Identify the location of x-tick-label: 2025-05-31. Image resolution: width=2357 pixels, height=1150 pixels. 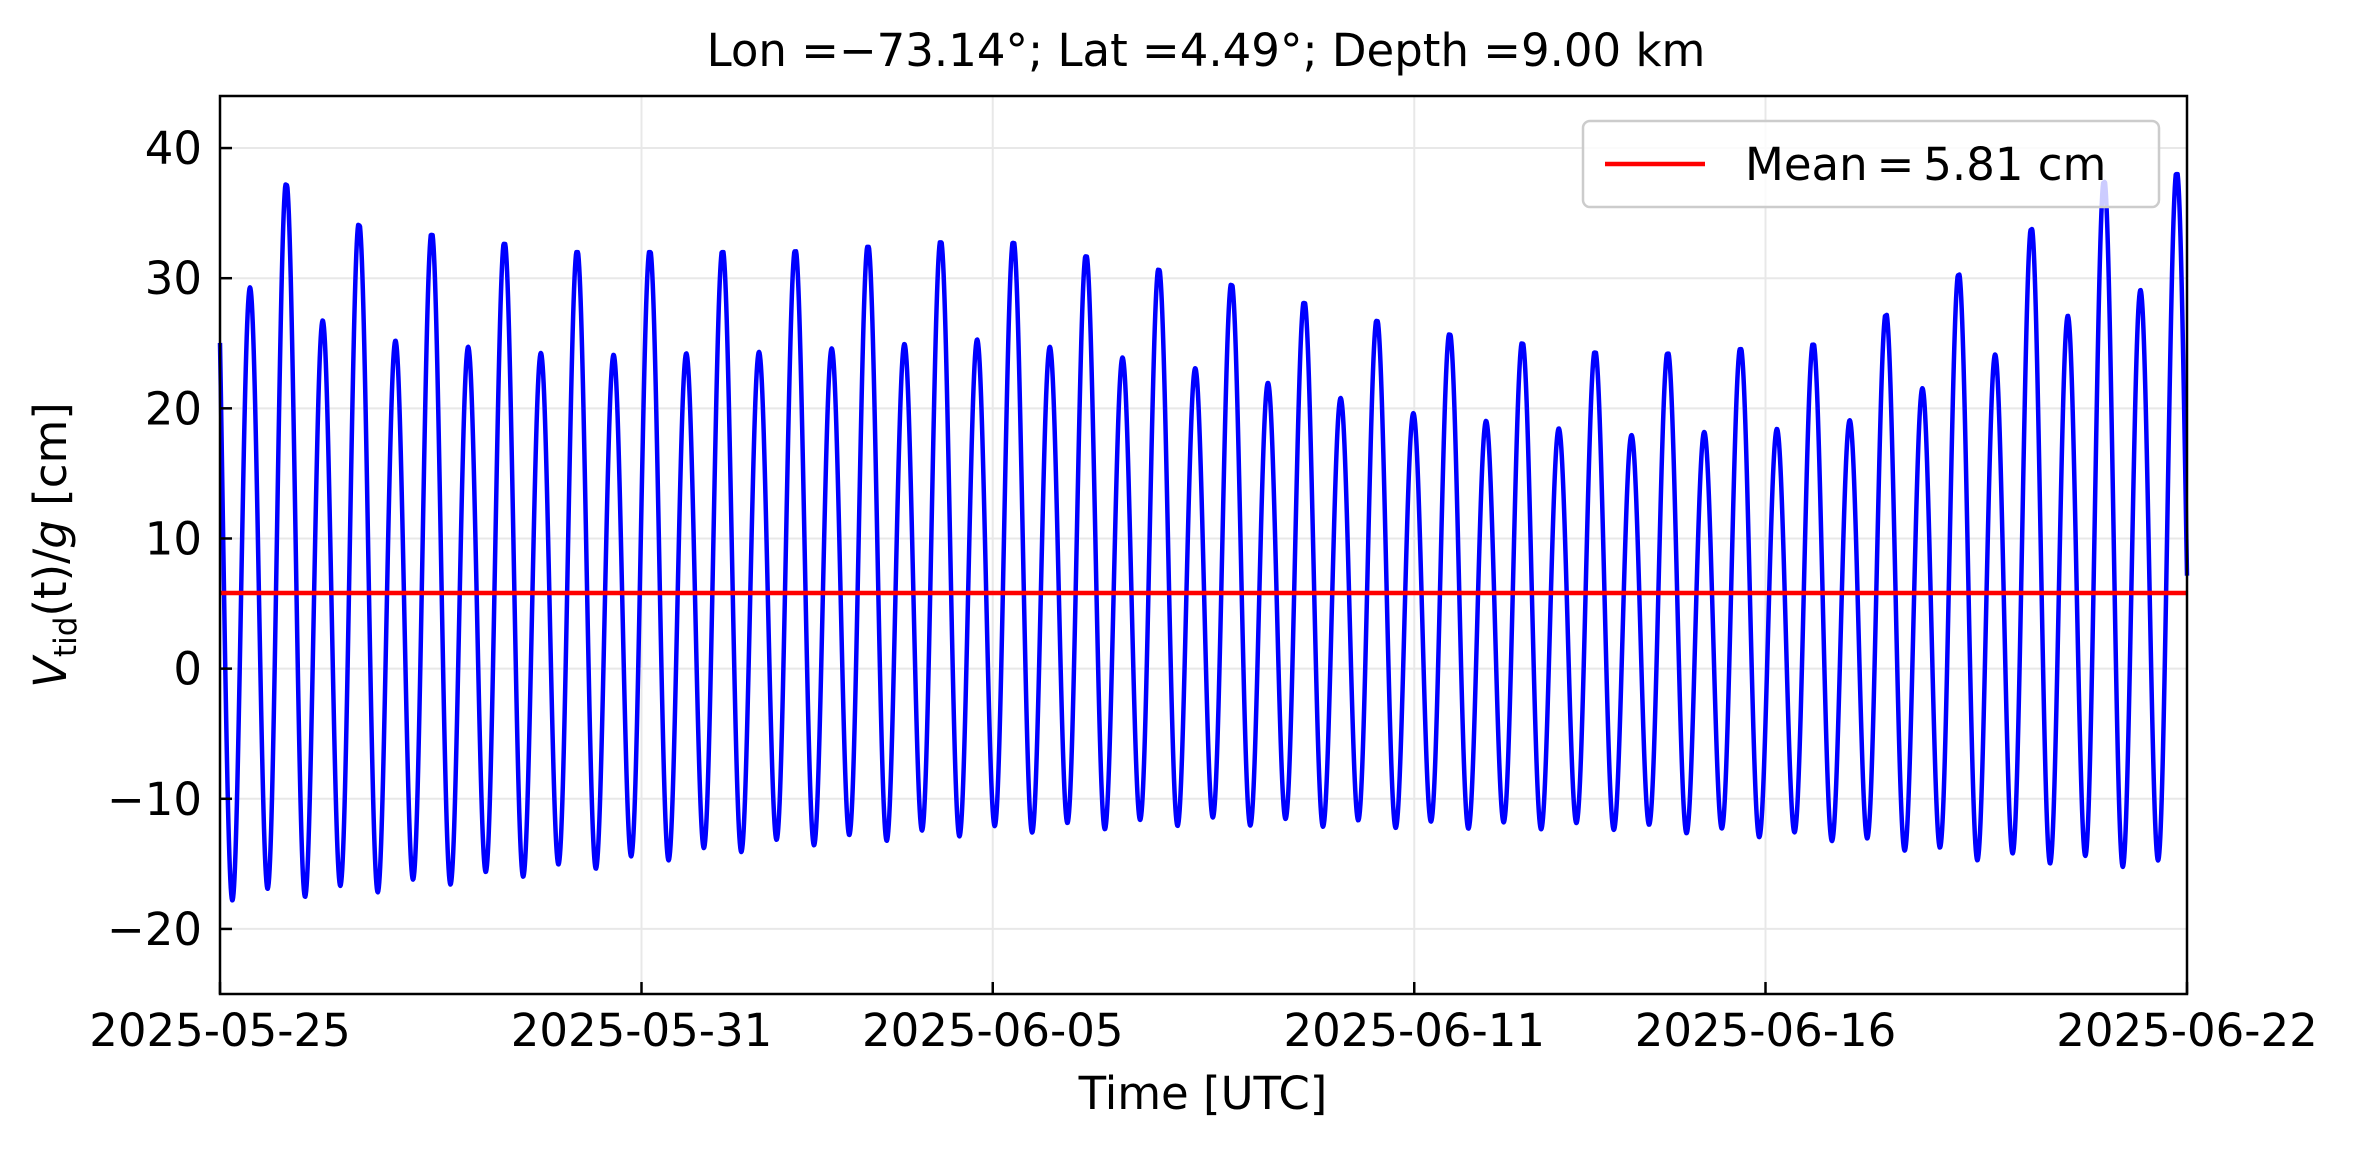
(642, 1030).